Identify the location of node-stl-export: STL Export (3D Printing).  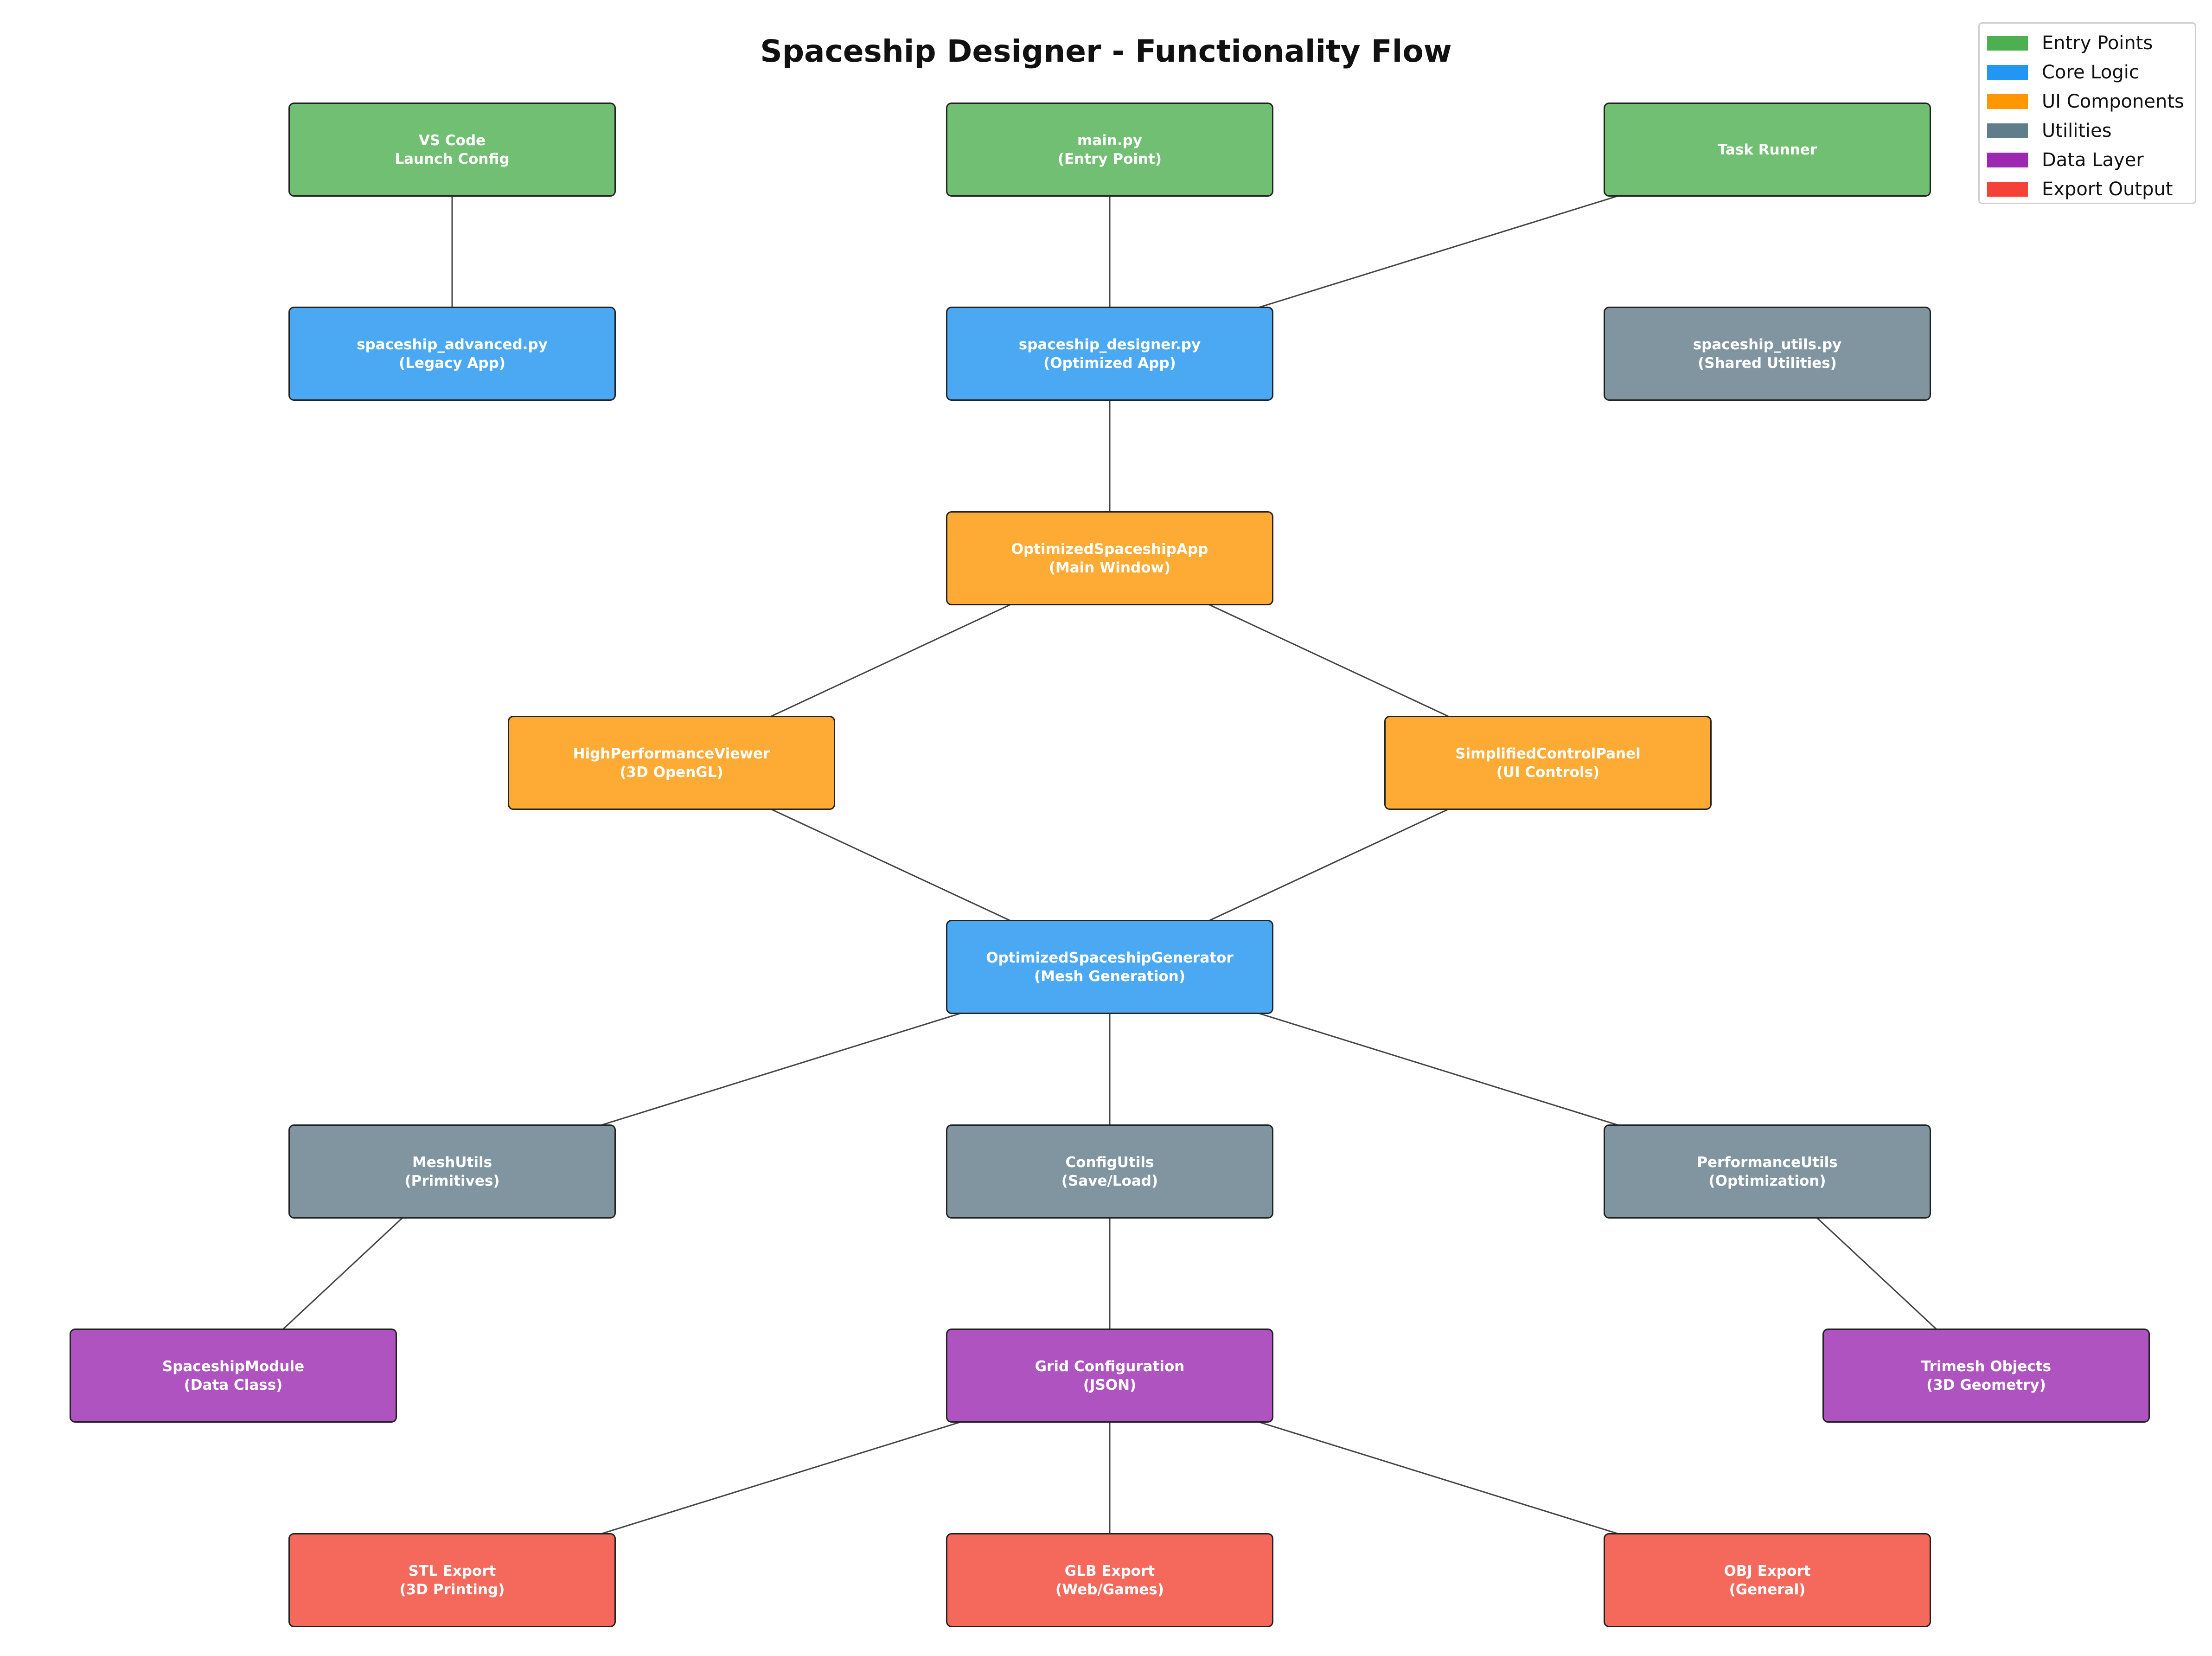
(452, 1580).